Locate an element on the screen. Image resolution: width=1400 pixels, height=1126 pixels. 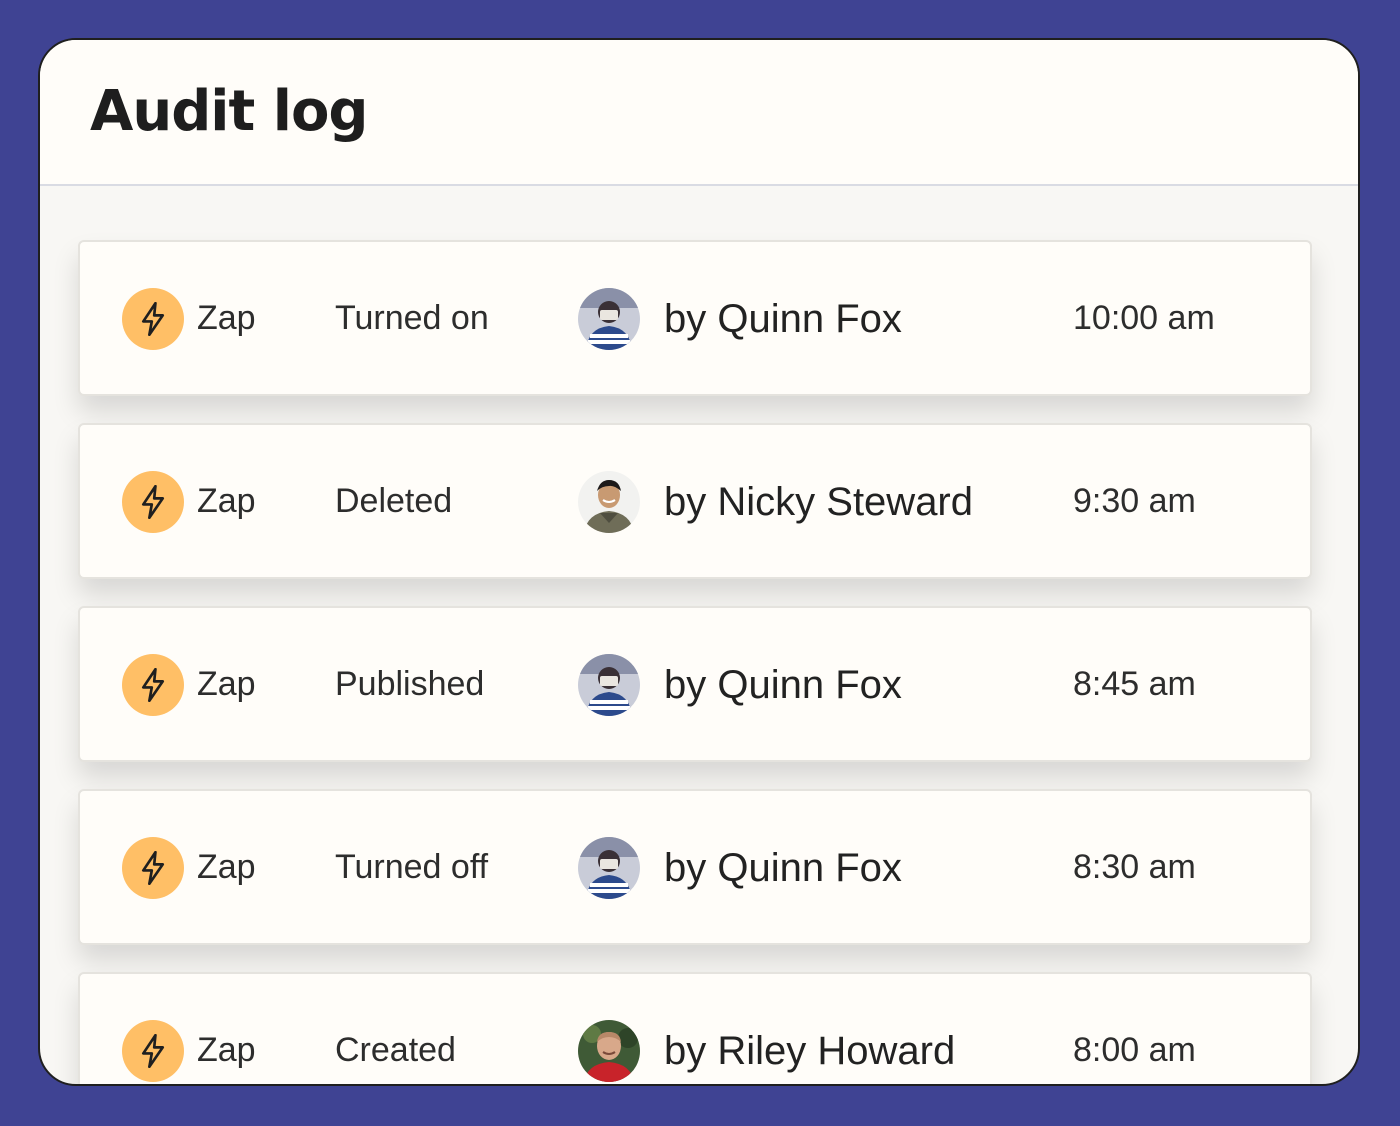
action-label: Turned on is located at coordinates (412, 318).